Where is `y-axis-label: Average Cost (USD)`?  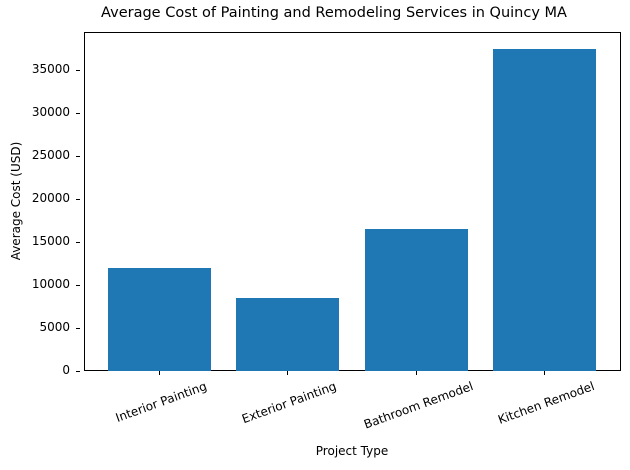
y-axis-label: Average Cost (USD) is located at coordinates (16, 201).